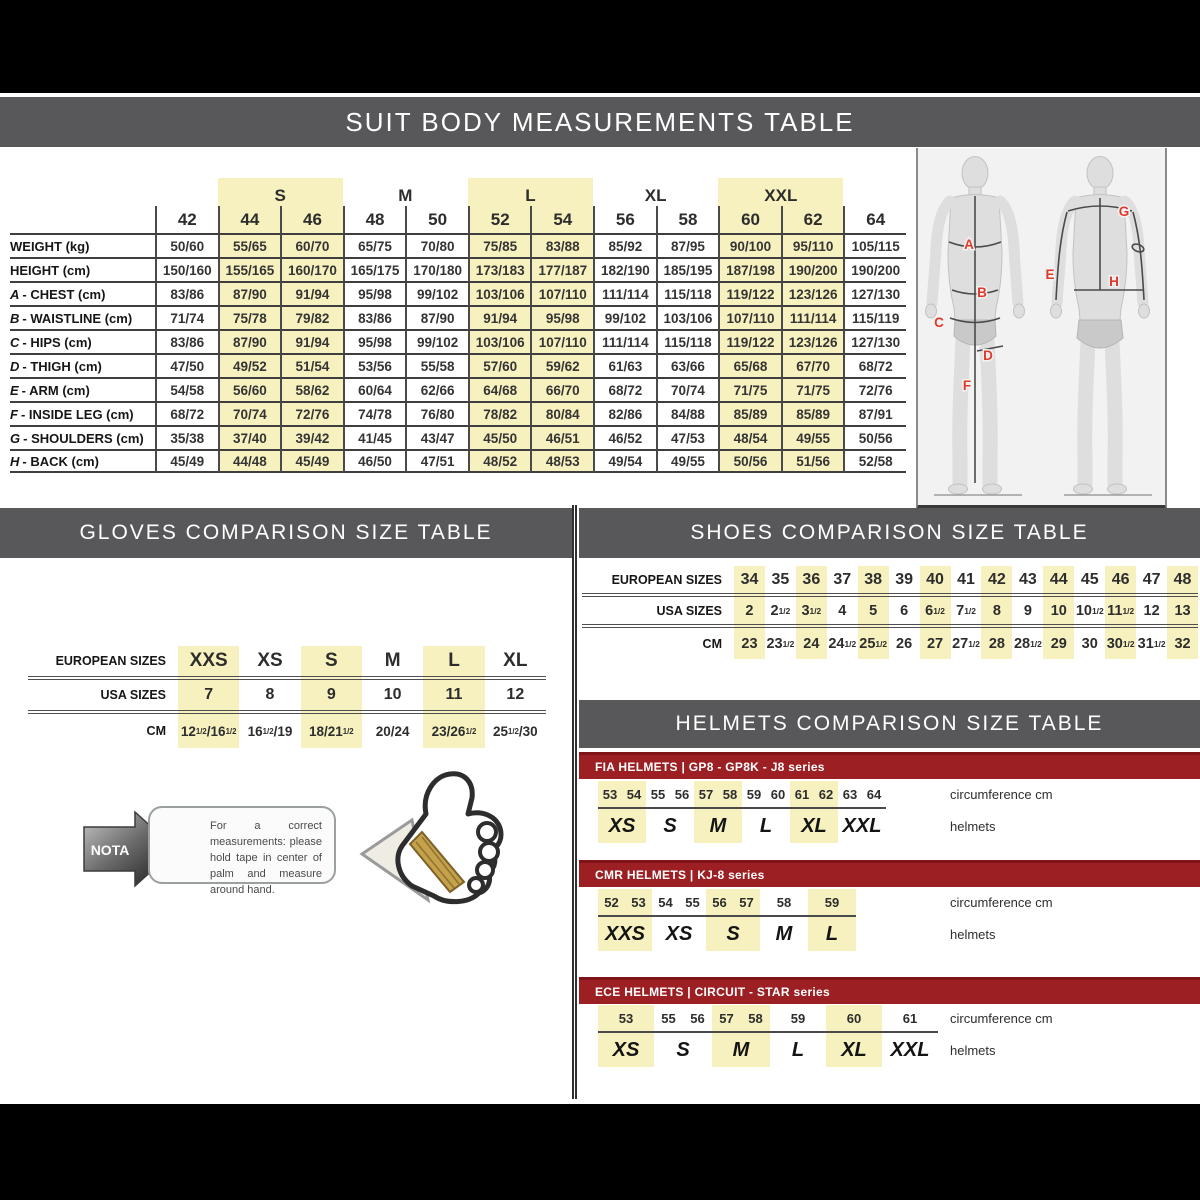 This screenshot has height=1200, width=1200. What do you see at coordinates (624, 219) in the screenshot?
I see `suit-size-header: 56` at bounding box center [624, 219].